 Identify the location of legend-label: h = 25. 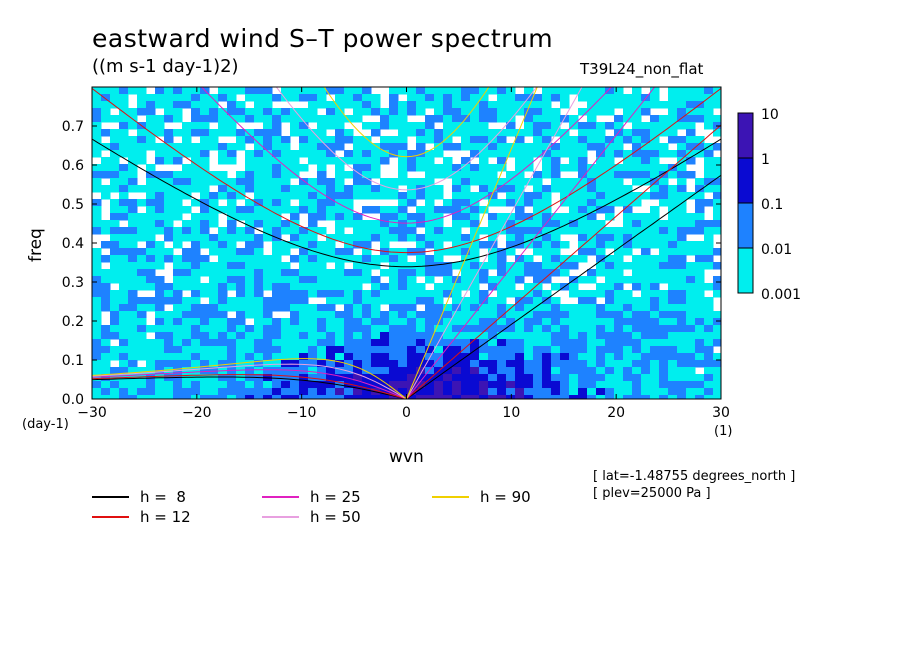
(335, 497).